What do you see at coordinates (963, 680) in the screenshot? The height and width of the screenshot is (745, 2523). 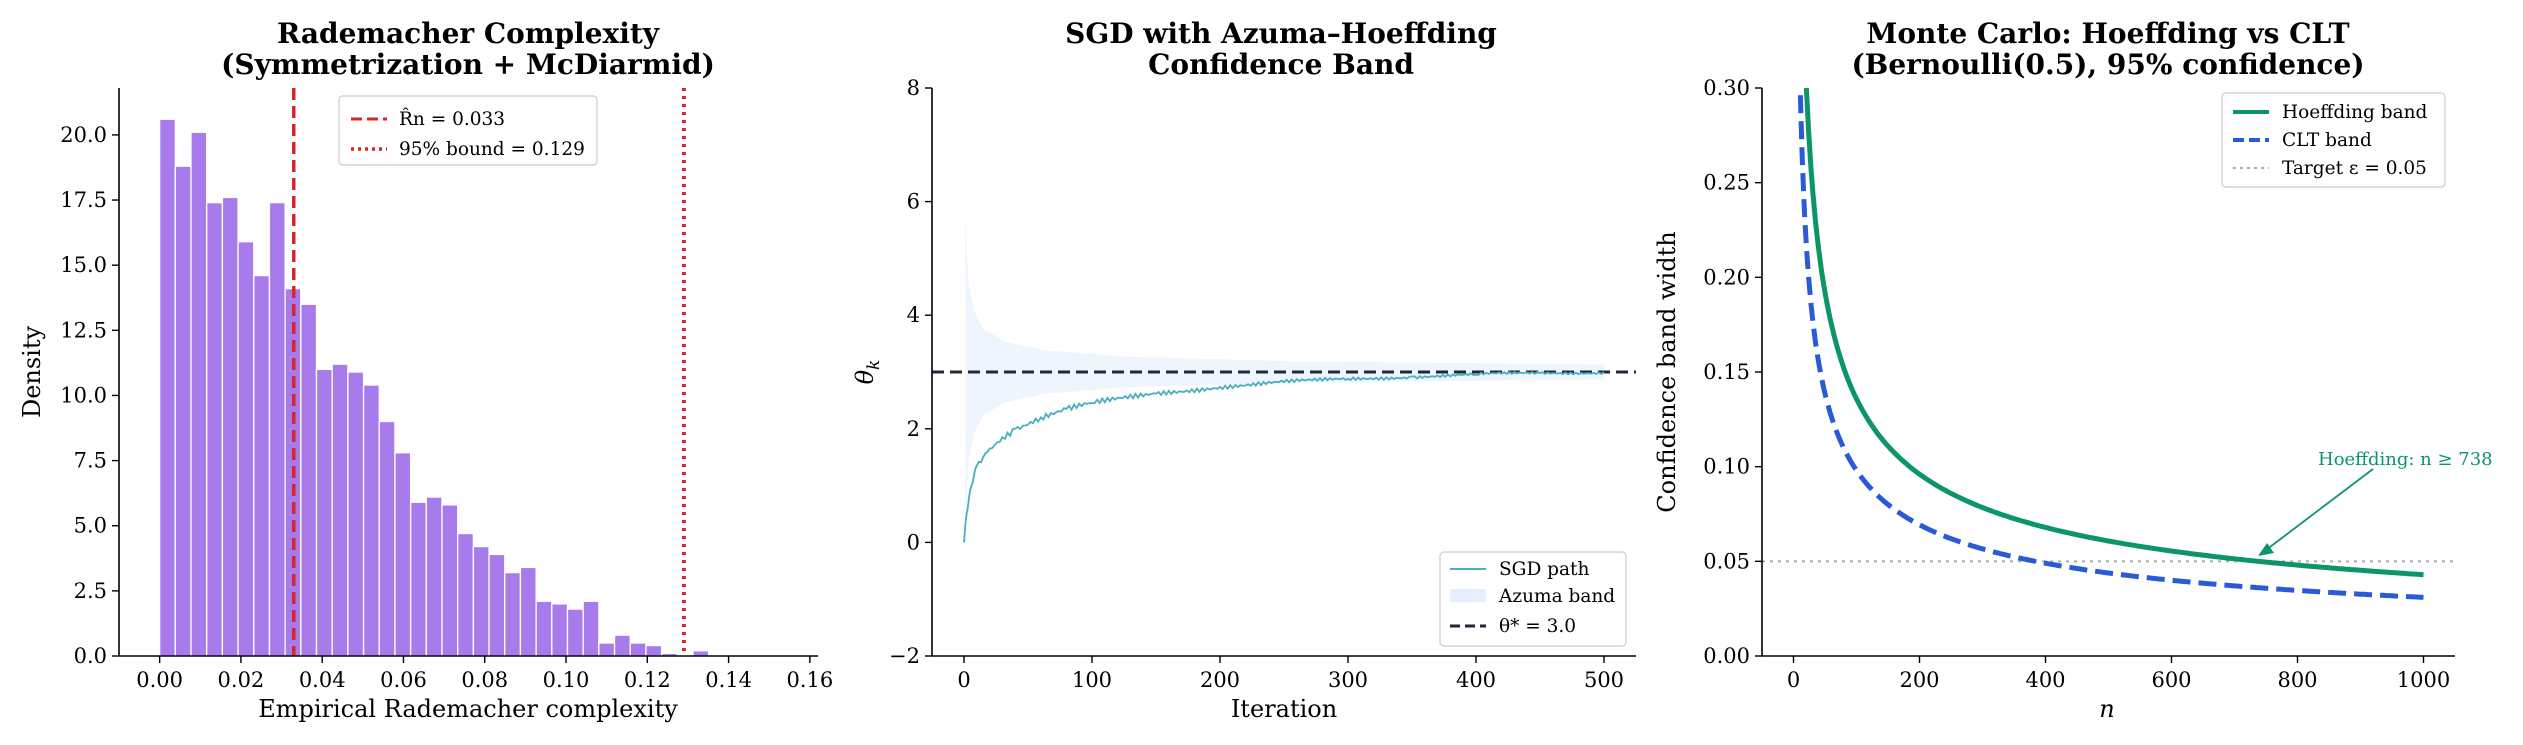 I see `panel2-x-tick-label: 0` at bounding box center [963, 680].